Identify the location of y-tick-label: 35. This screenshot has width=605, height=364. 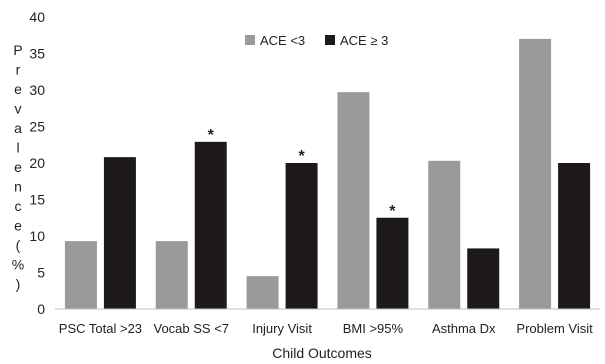
(37, 54).